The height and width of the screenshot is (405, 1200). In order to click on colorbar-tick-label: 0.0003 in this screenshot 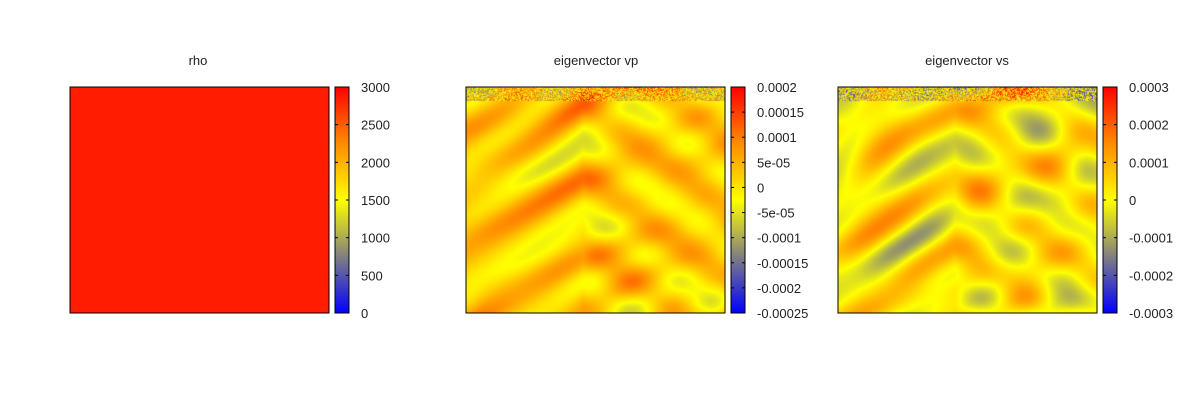, I will do `click(1149, 87)`.